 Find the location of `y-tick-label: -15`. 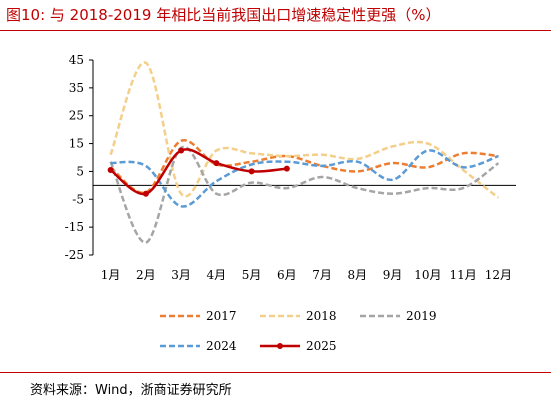

y-tick-label: -15 is located at coordinates (74, 227).